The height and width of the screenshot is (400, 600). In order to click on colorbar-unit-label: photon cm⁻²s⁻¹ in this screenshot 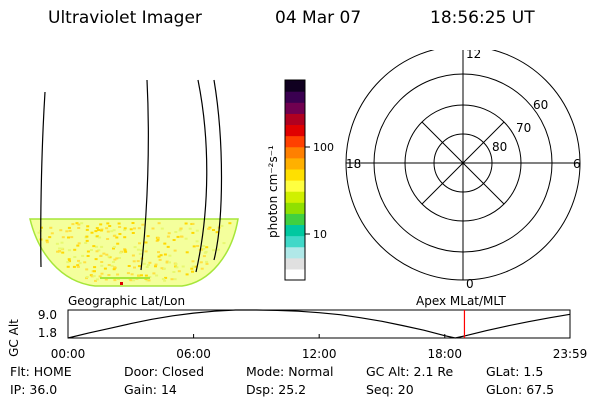, I will do `click(273, 191)`.